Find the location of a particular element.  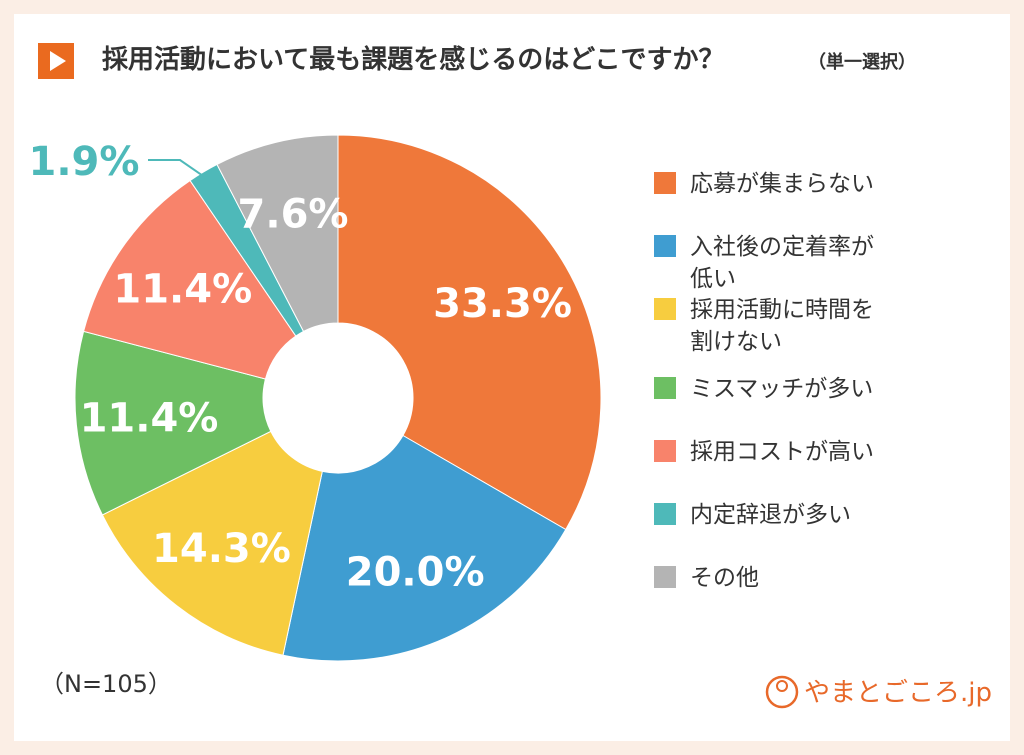

legend-label: 採用コストが高い is located at coordinates (782, 452).